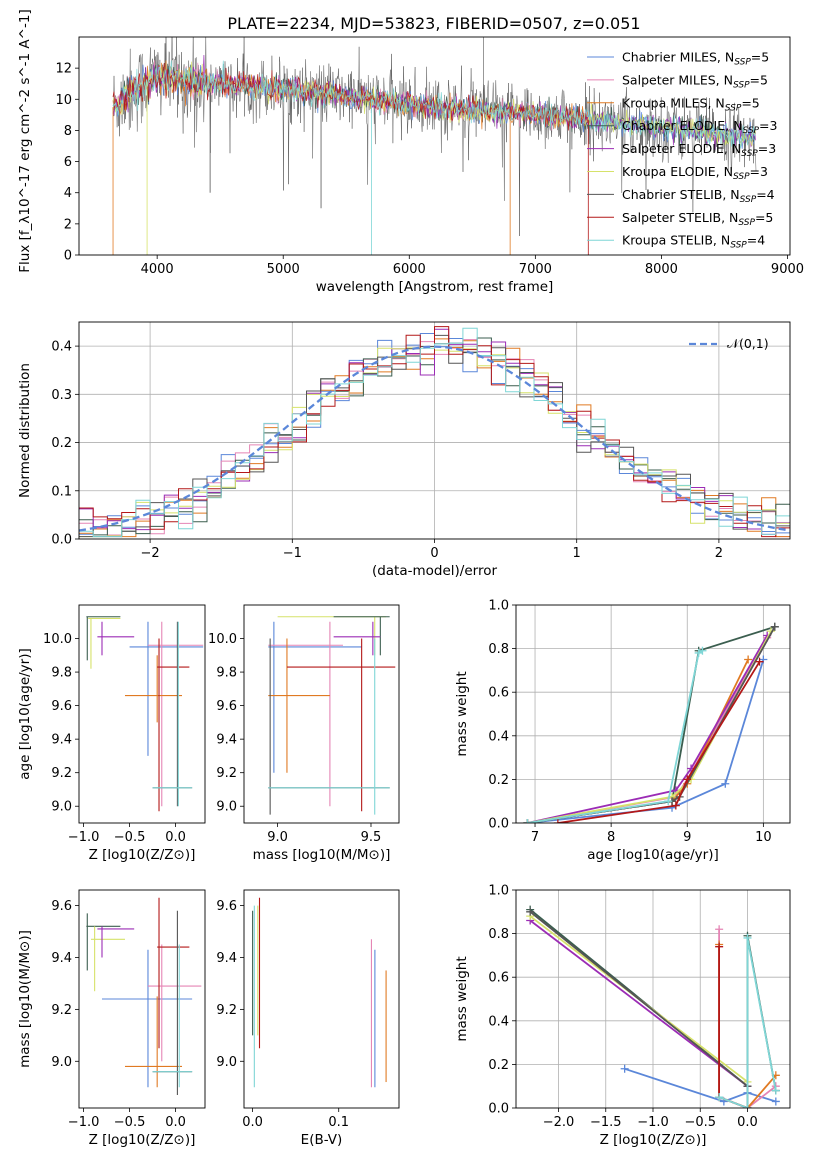 The height and width of the screenshot is (1170, 819). Describe the element at coordinates (222, 639) in the screenshot. I see `y-tick-label: 10.0` at that location.